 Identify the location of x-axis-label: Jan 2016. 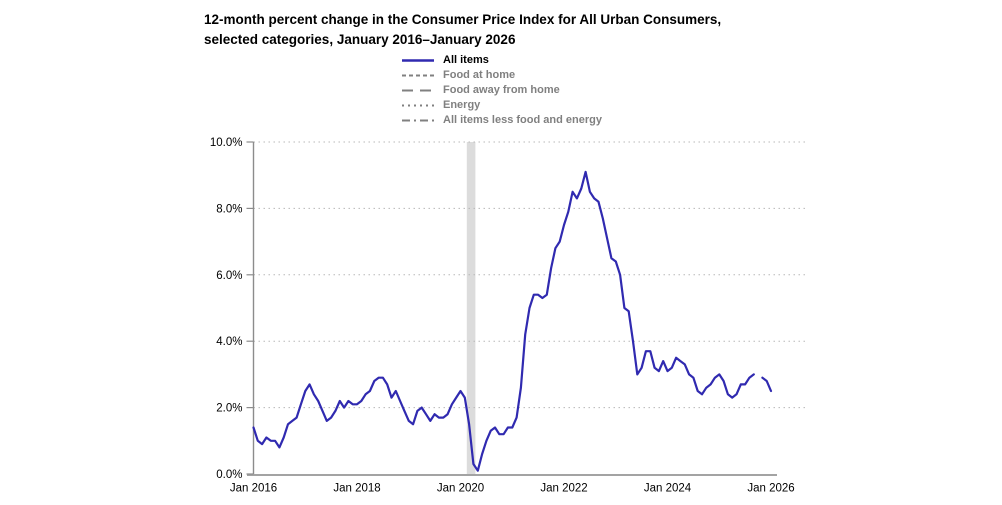
(253, 489).